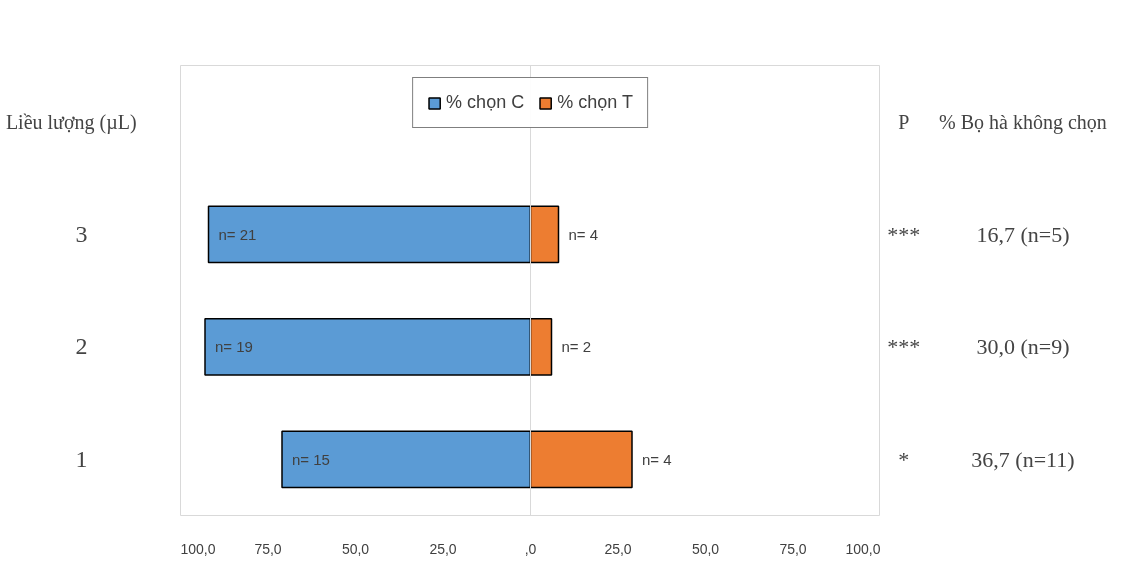 This screenshot has width=1139, height=583. I want to click on legend-label: % chọn C, so click(485, 102).